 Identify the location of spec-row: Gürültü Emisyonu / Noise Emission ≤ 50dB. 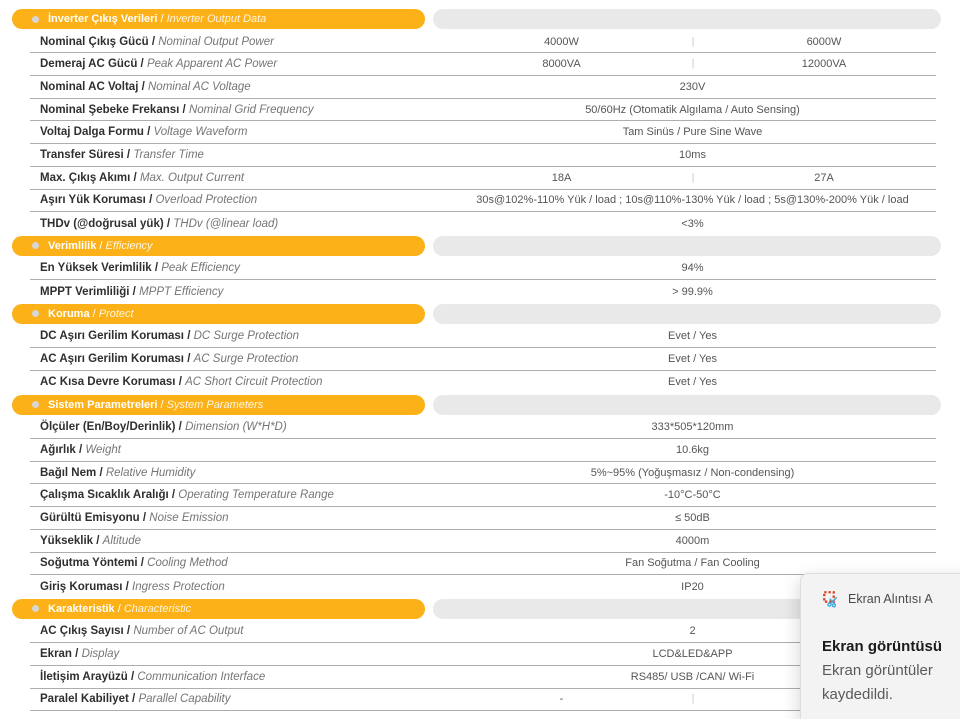
(483, 518).